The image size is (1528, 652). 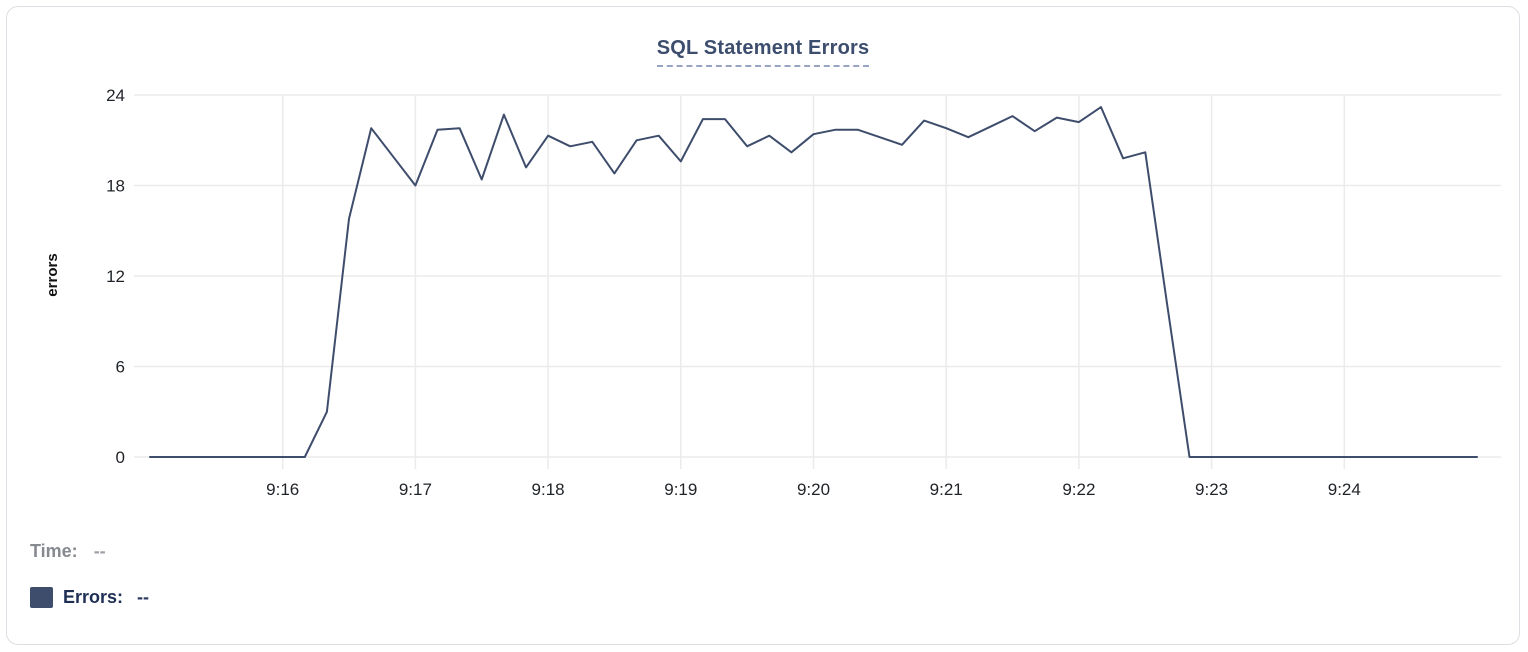 I want to click on x-axis-tick-label: 9:22, so click(x=1078, y=489).